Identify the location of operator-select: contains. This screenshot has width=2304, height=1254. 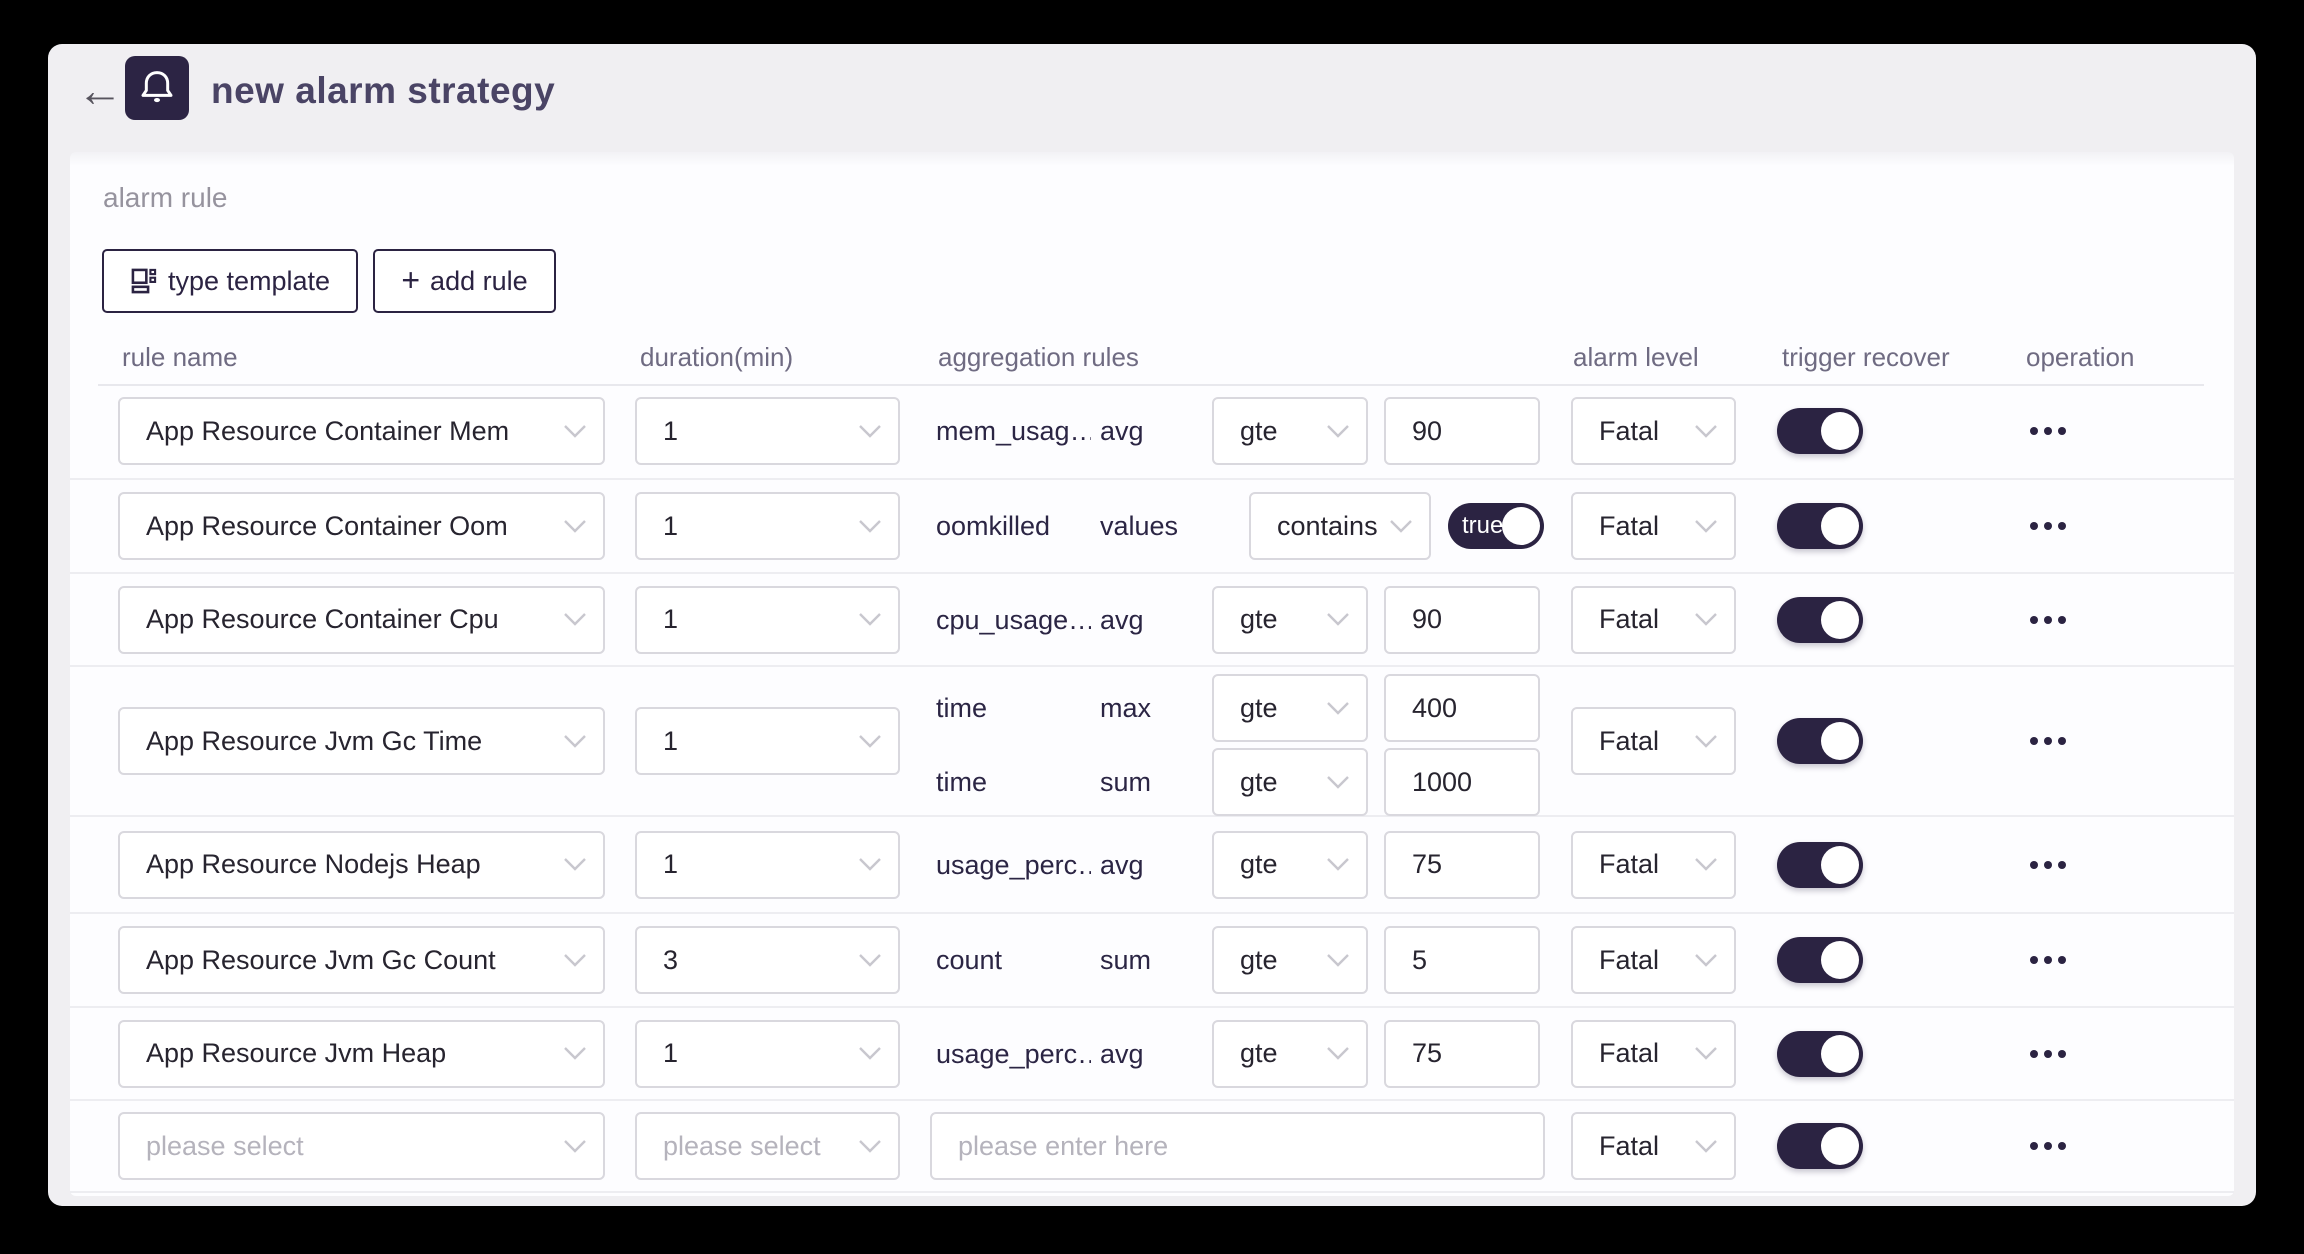
(1340, 526).